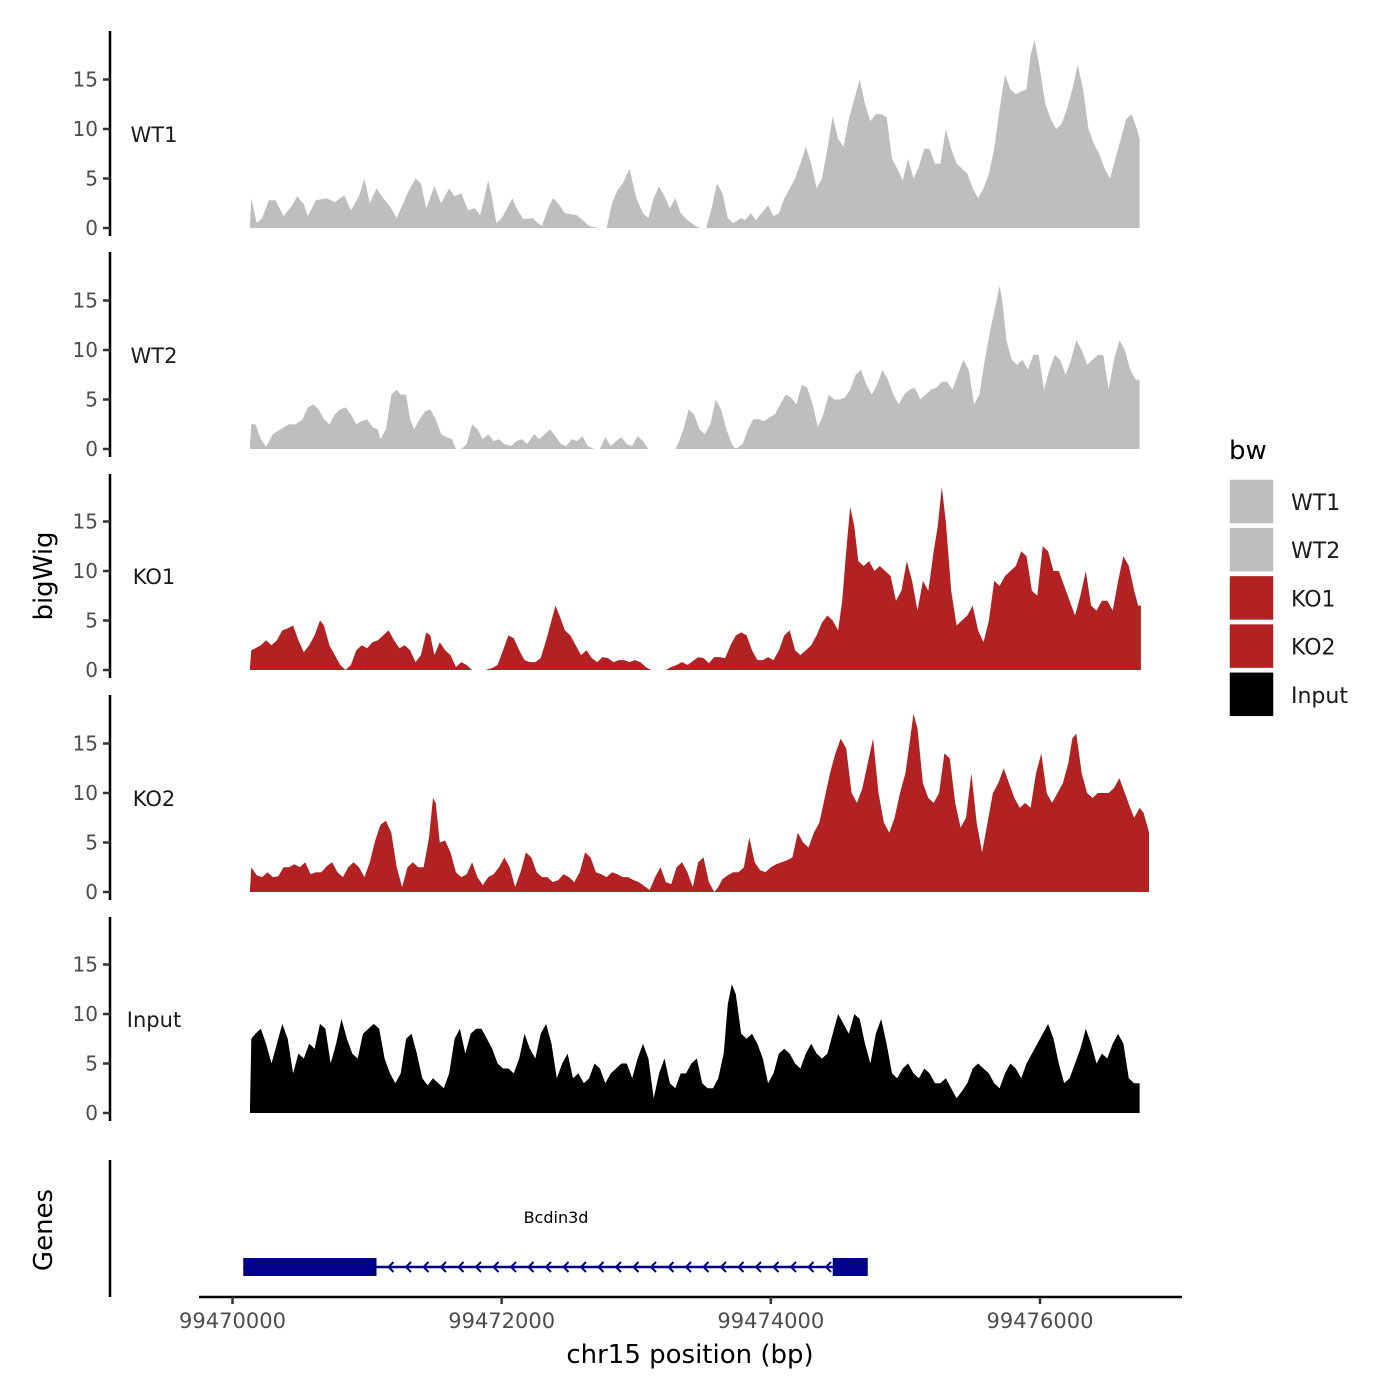 The image size is (1400, 1400). What do you see at coordinates (1251, 501) in the screenshot?
I see `legend-key-wt1` at bounding box center [1251, 501].